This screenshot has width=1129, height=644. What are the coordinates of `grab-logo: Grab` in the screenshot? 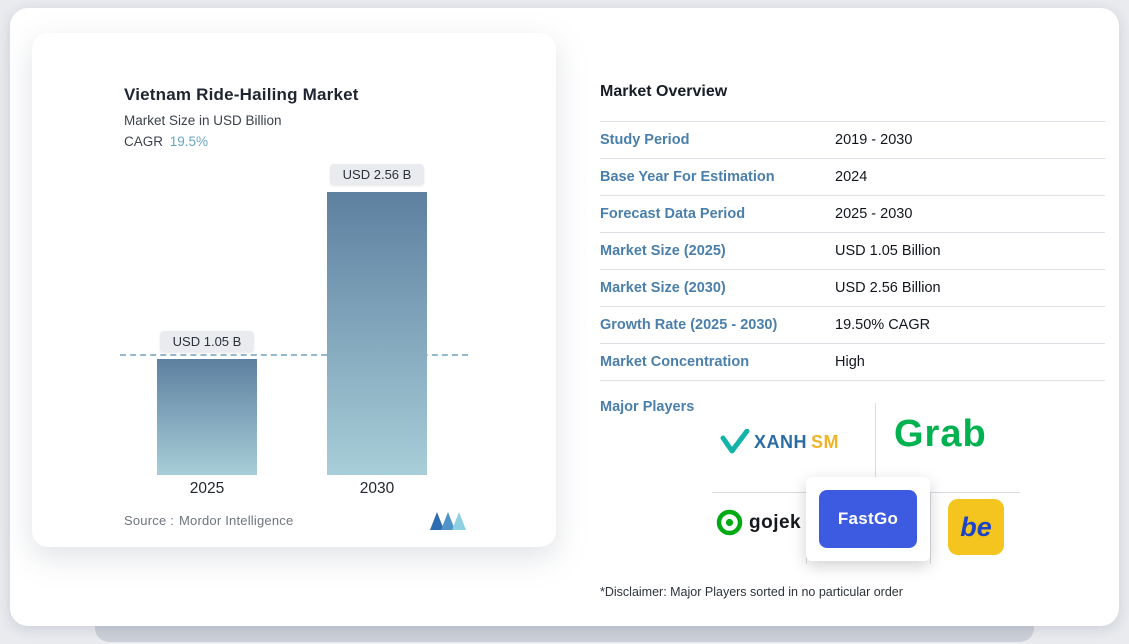 It's located at (940, 434).